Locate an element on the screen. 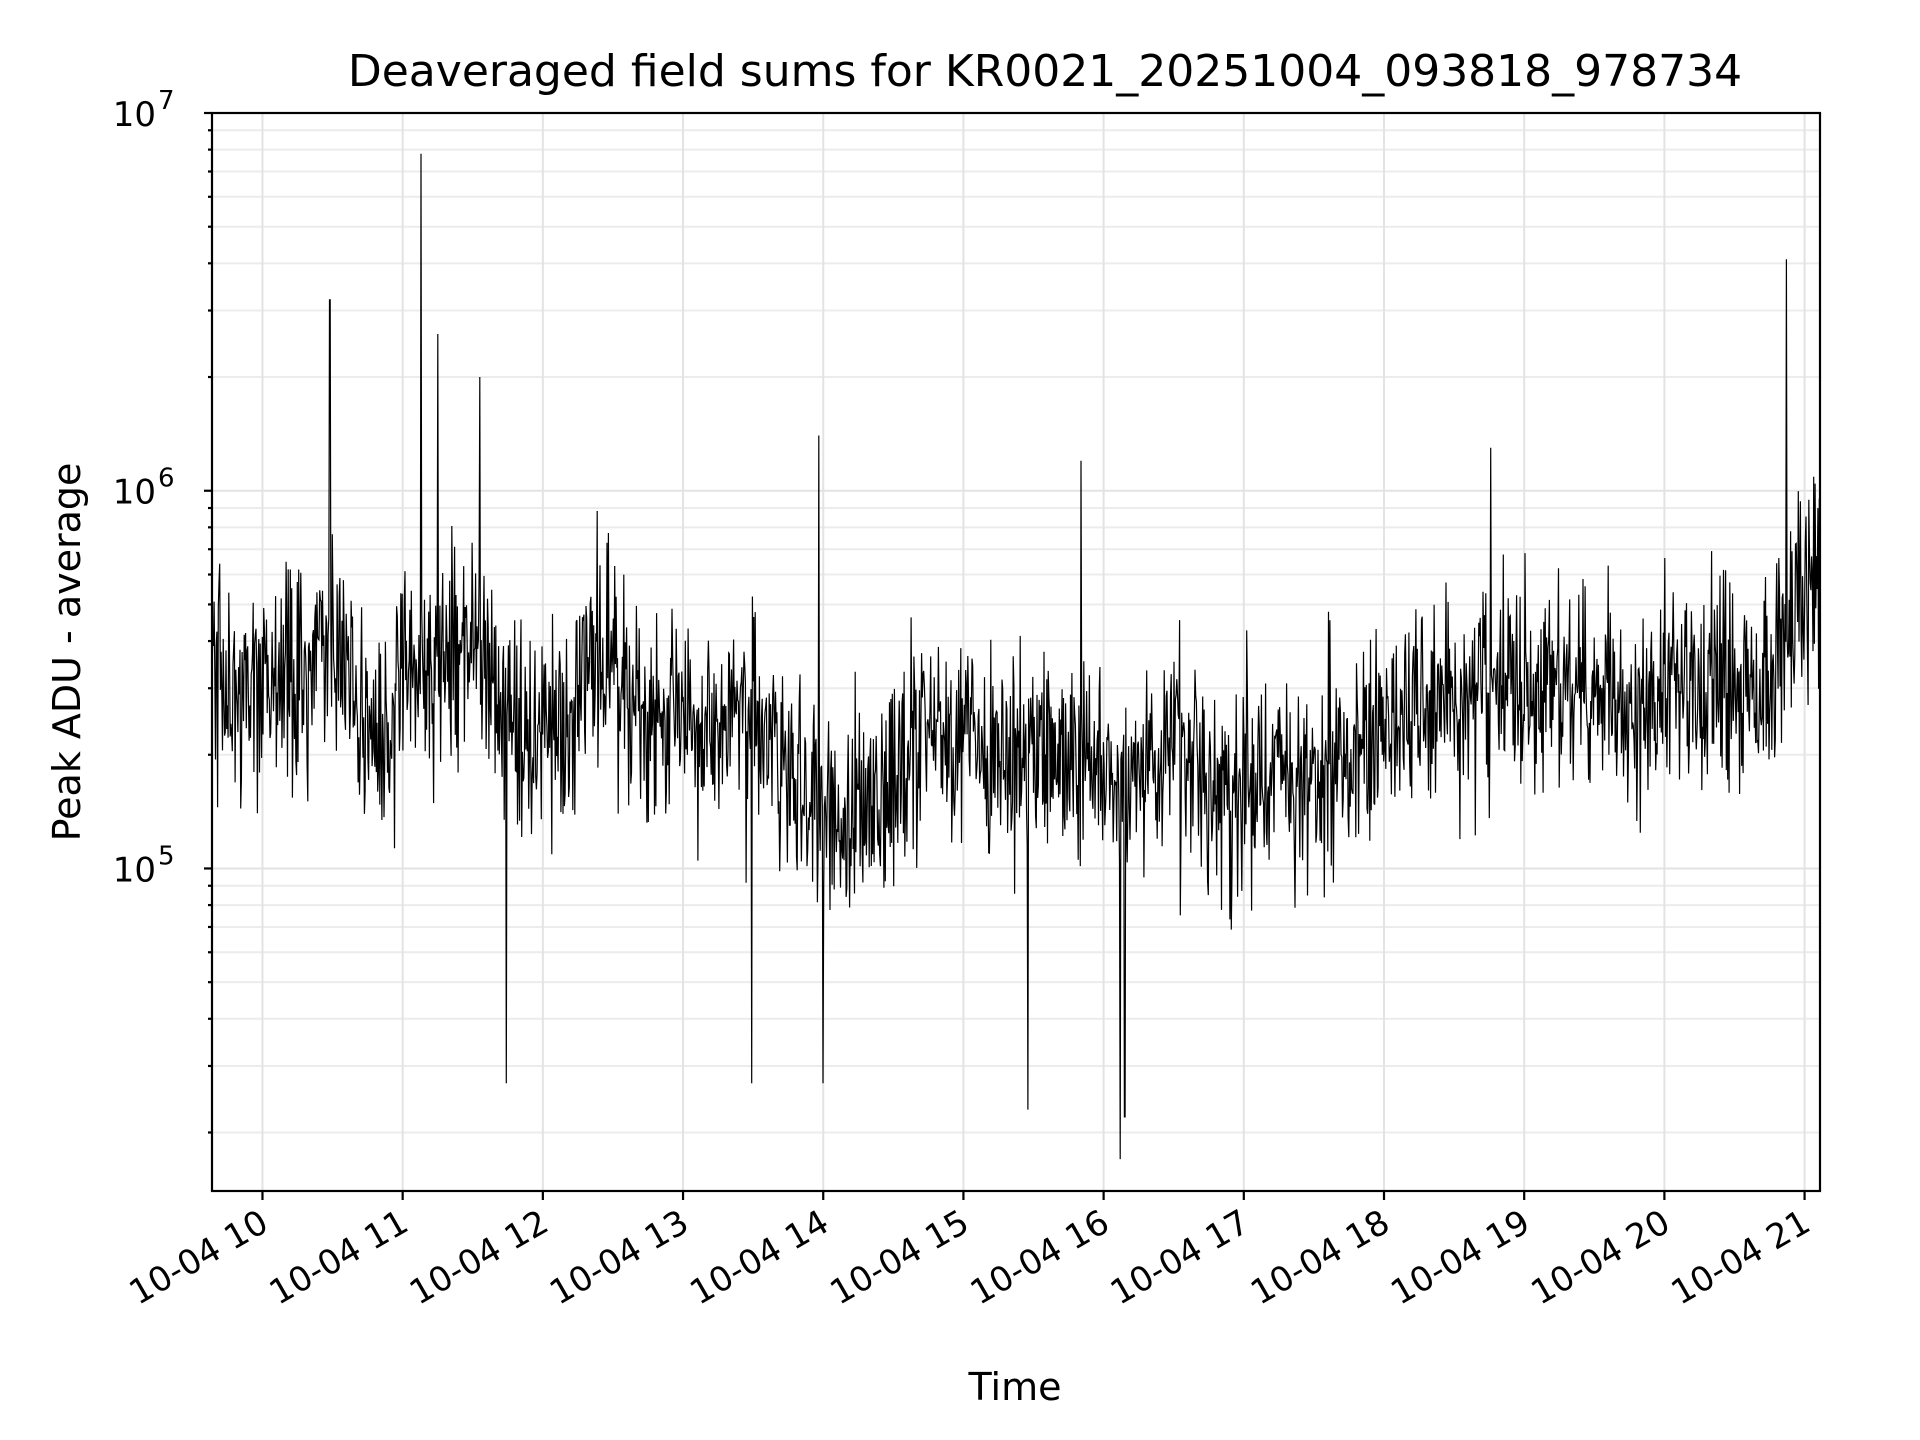  x-tick-label: 10-04 18 is located at coordinates (1320, 1257).